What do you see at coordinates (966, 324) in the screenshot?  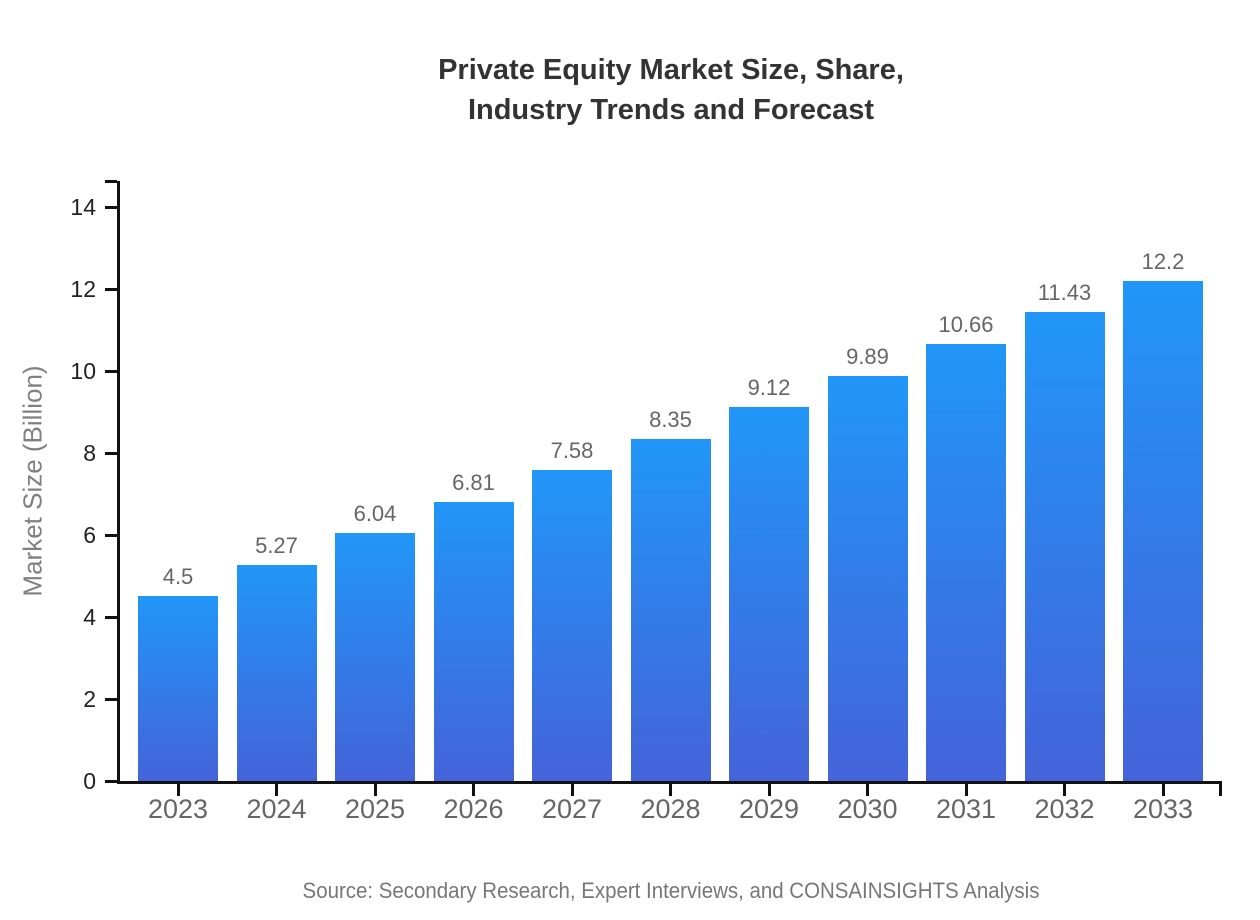 I see `bar-value-label: 10.66` at bounding box center [966, 324].